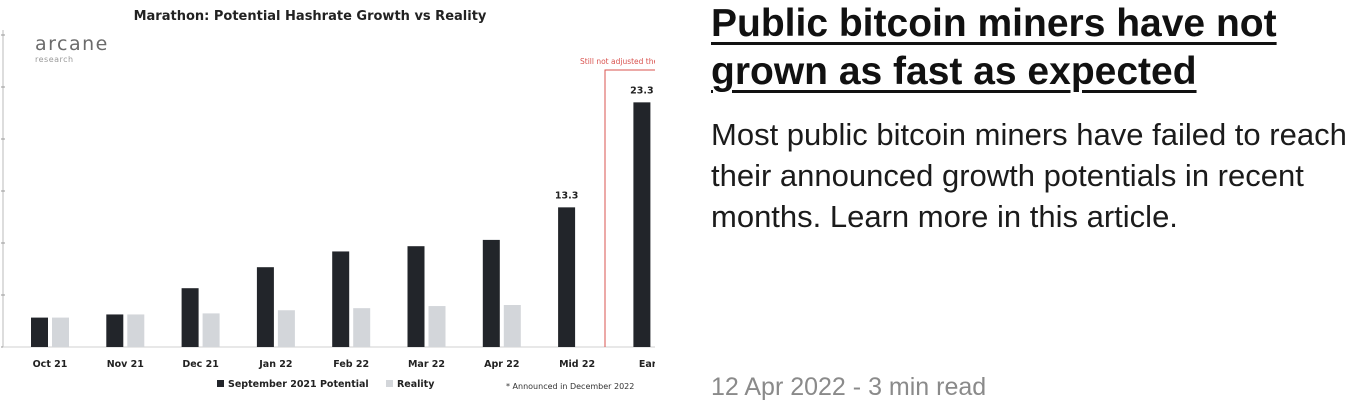  Describe the element at coordinates (72, 44) in the screenshot. I see `logo-wordmark: arcane` at that location.